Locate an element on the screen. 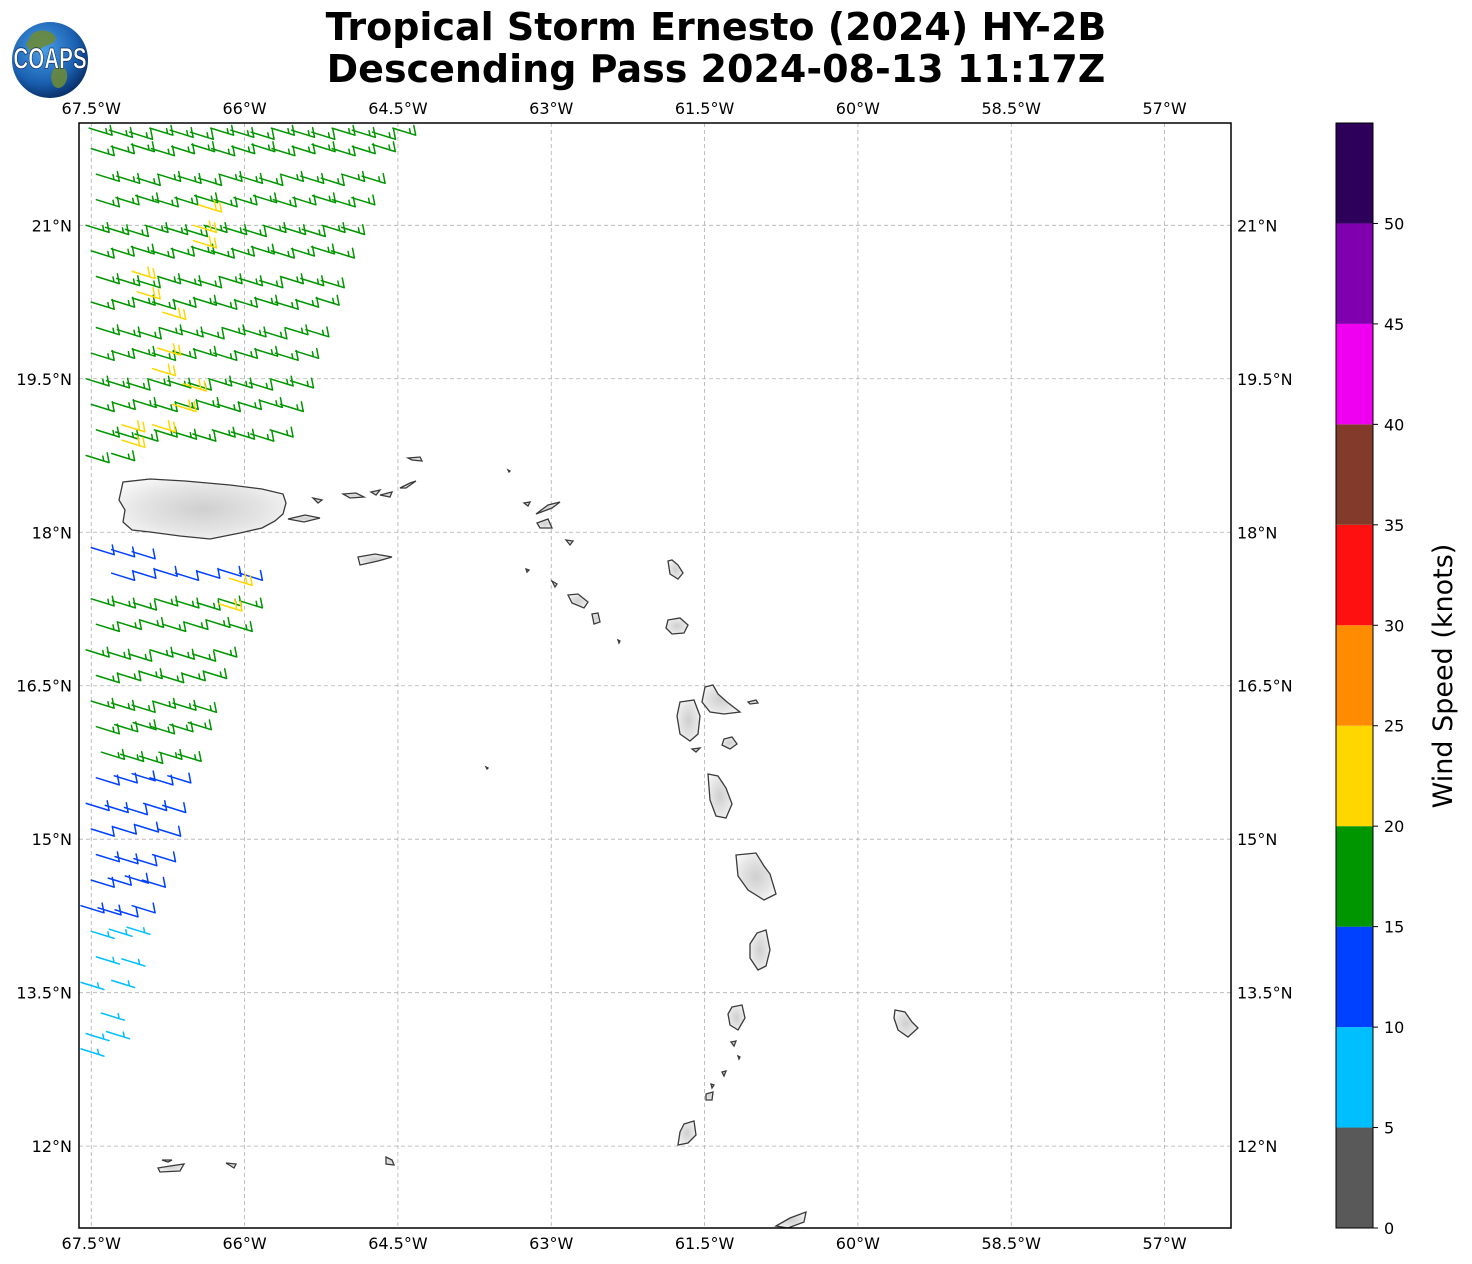 This screenshot has height=1264, width=1472. island-montserrat is located at coordinates (596, 618).